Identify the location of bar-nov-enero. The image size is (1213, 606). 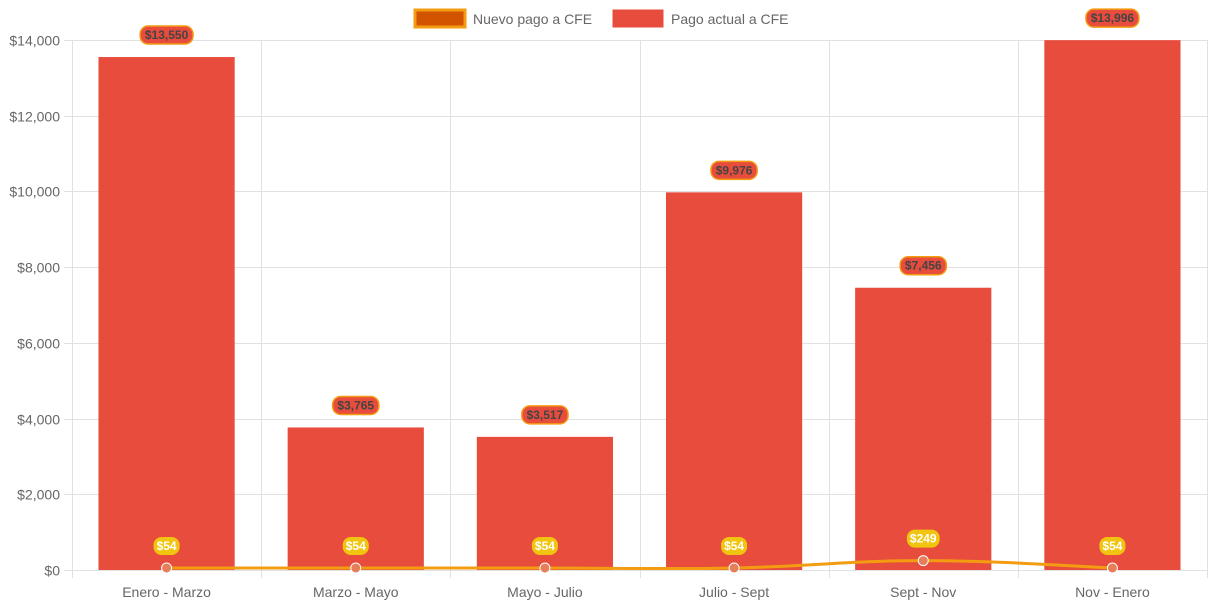
(1112, 305).